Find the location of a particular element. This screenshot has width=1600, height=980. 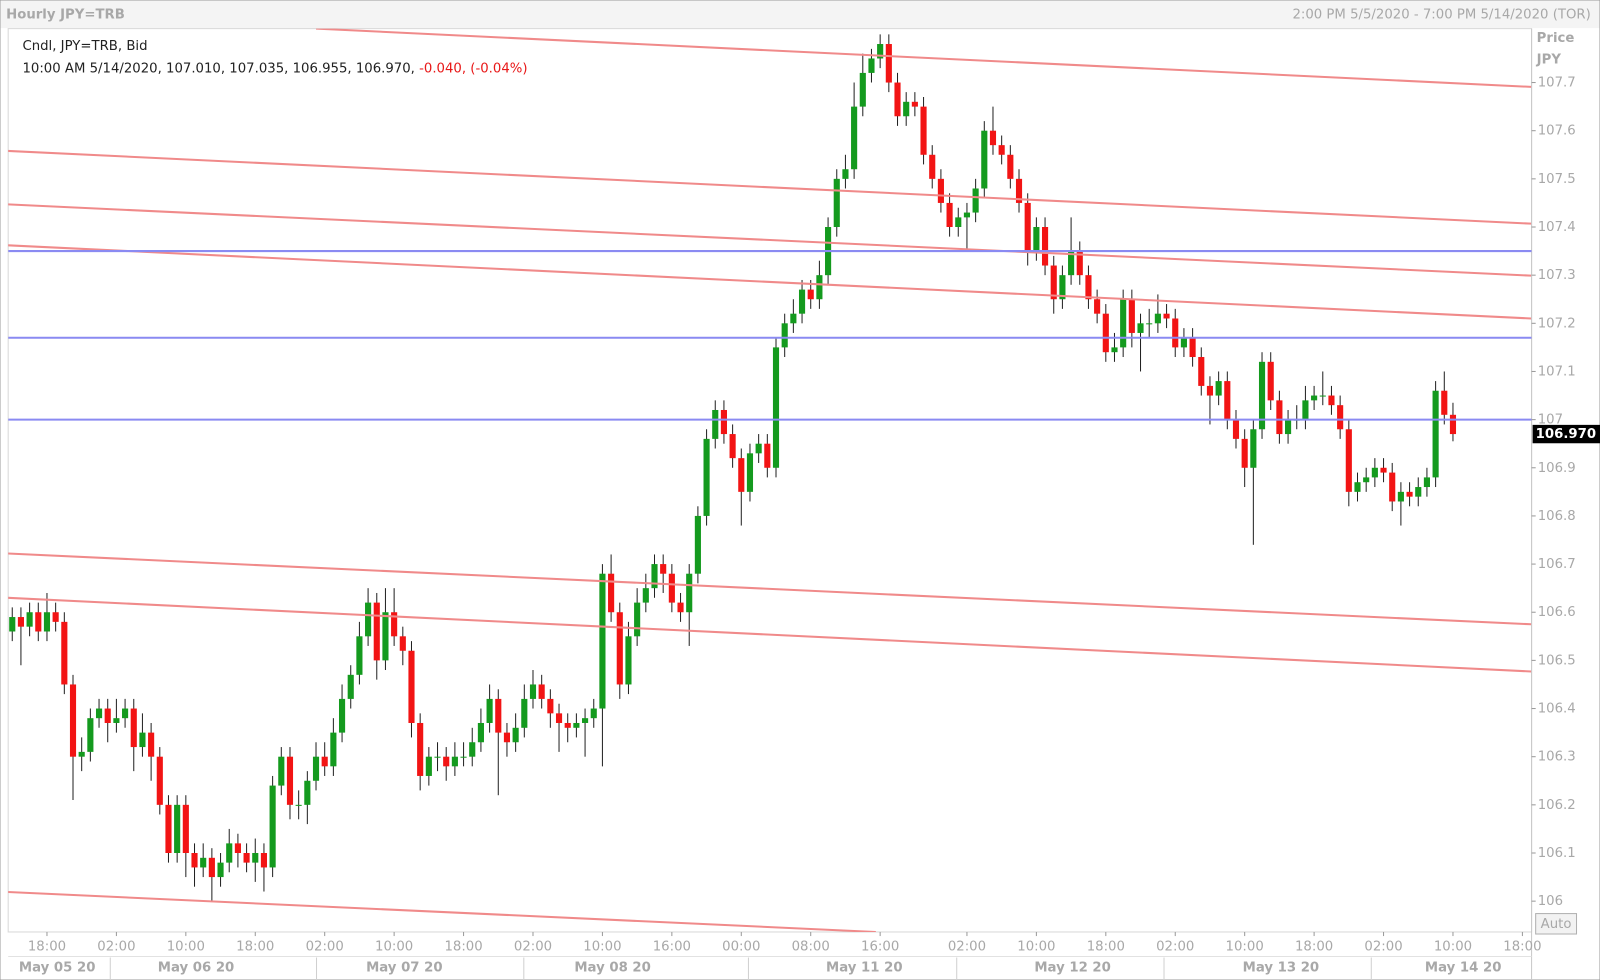

chart-title: Hourly JPY=TRB is located at coordinates (65, 14).